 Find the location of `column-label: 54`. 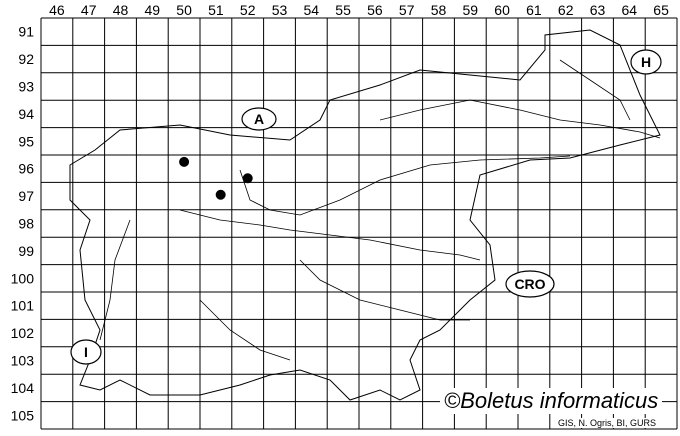

column-label: 54 is located at coordinates (312, 10).